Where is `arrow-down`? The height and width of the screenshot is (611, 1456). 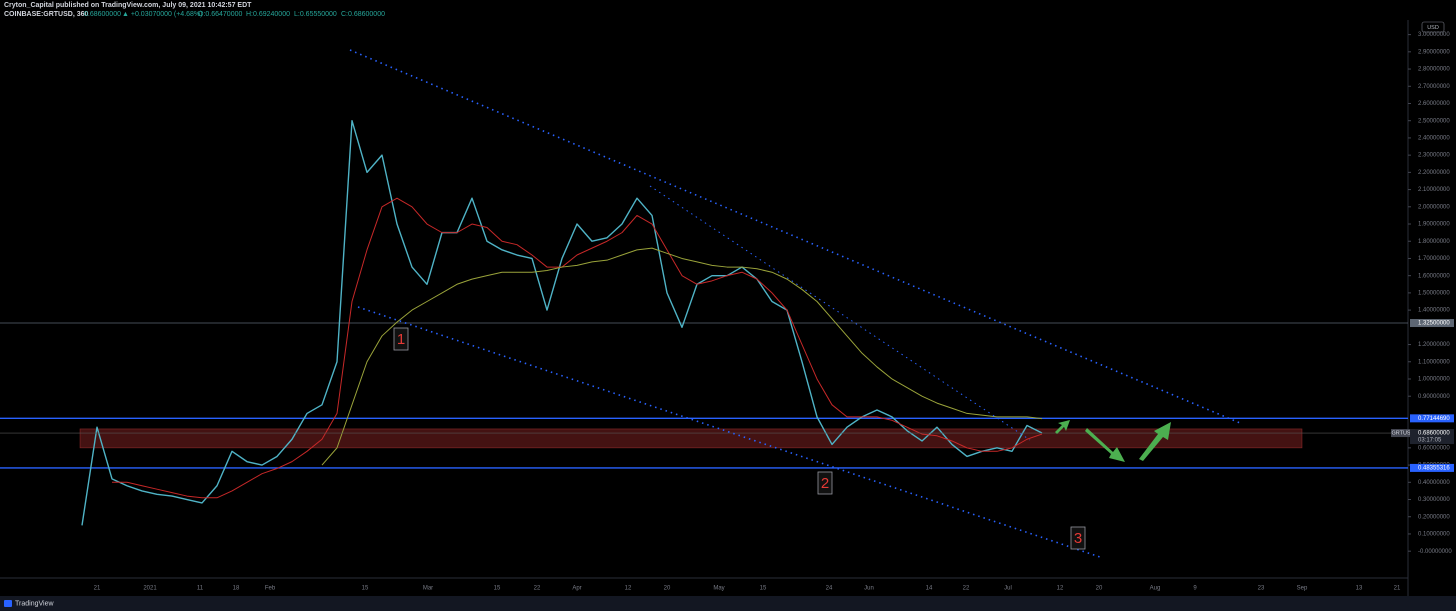 arrow-down is located at coordinates (1105, 445).